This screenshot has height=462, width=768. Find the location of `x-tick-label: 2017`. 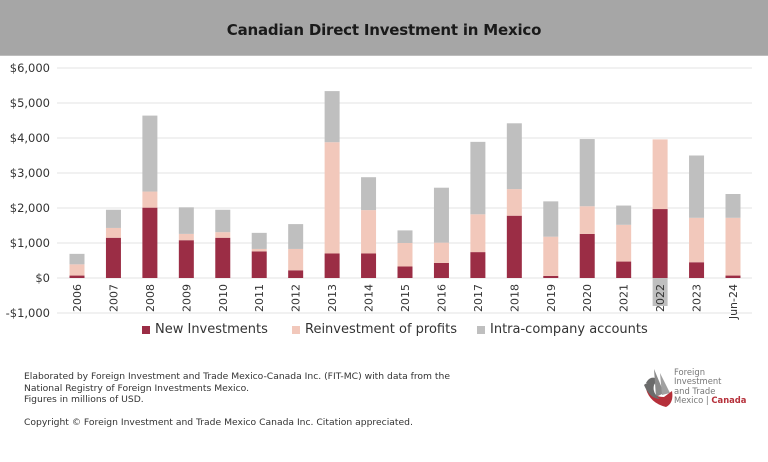

x-tick-label: 2017 is located at coordinates (478, 298).